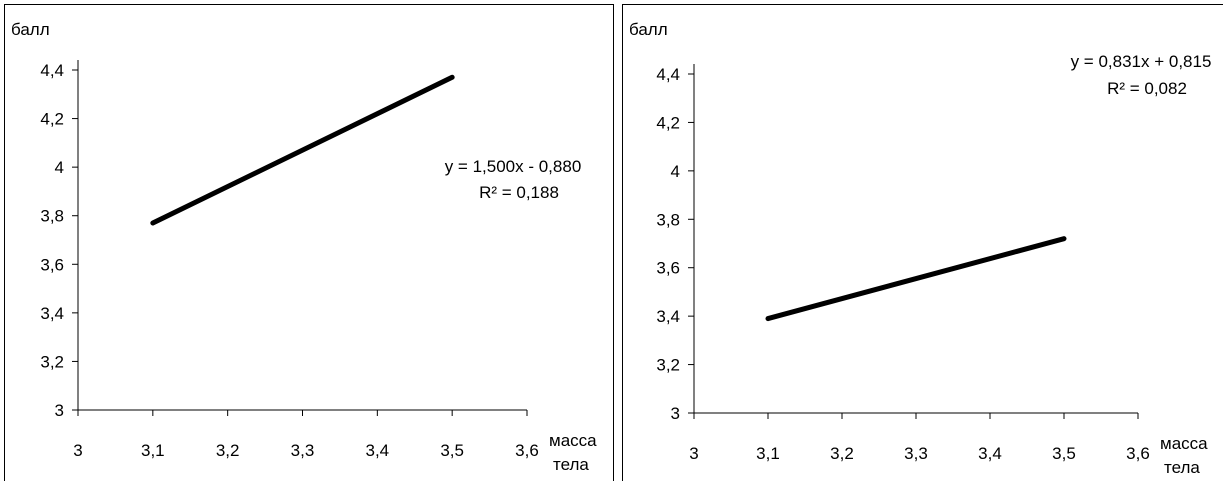  Describe the element at coordinates (1147, 88) in the screenshot. I see `r-squared-label: R² = 0,082` at that location.